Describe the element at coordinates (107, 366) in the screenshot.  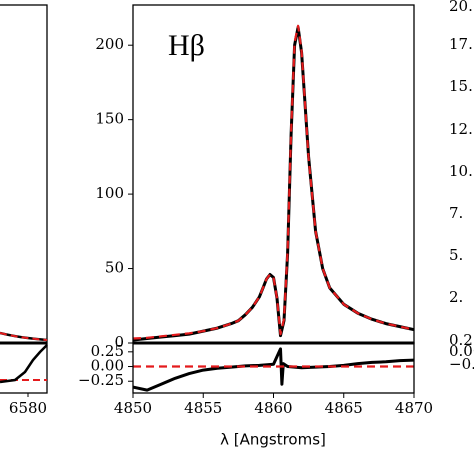
I see `y-tick-label: 0.00` at that location.